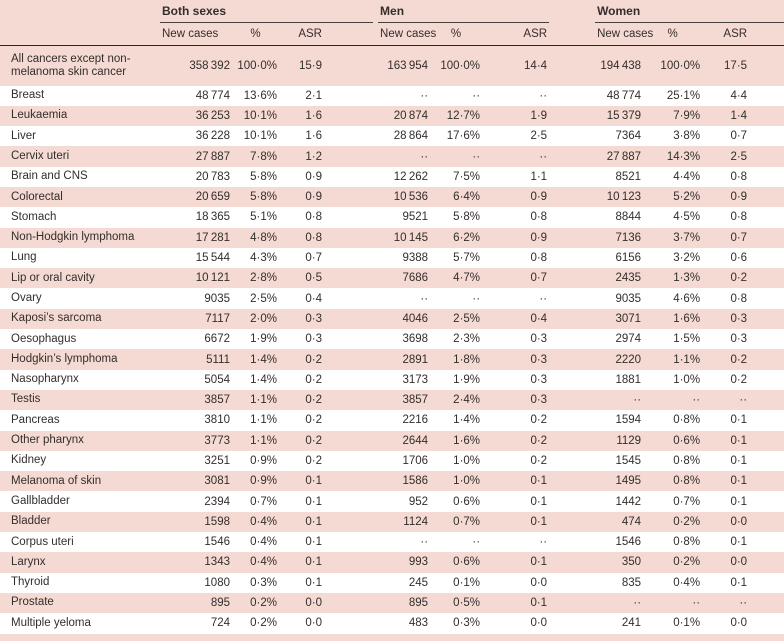  Describe the element at coordinates (739, 359) in the screenshot. I see `cell-women-asr: 0·2` at that location.